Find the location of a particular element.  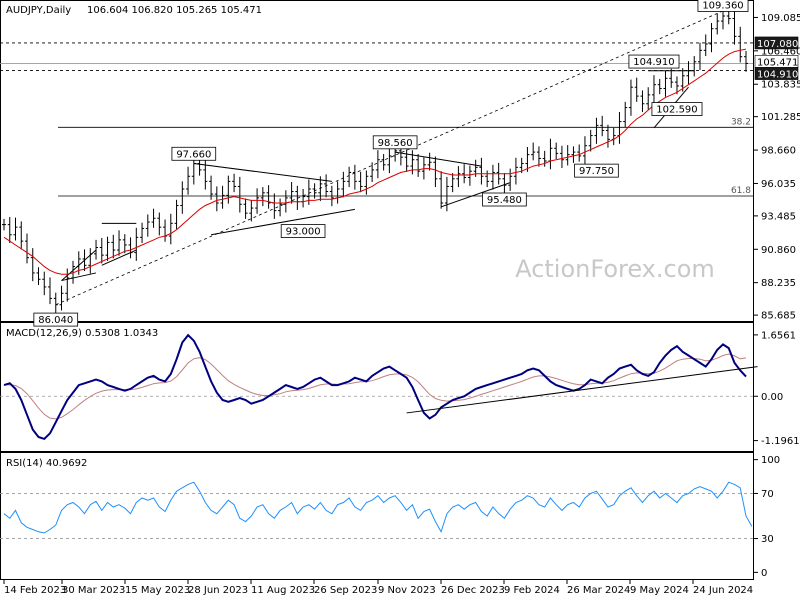

fib-label: 61.8 is located at coordinates (741, 191).